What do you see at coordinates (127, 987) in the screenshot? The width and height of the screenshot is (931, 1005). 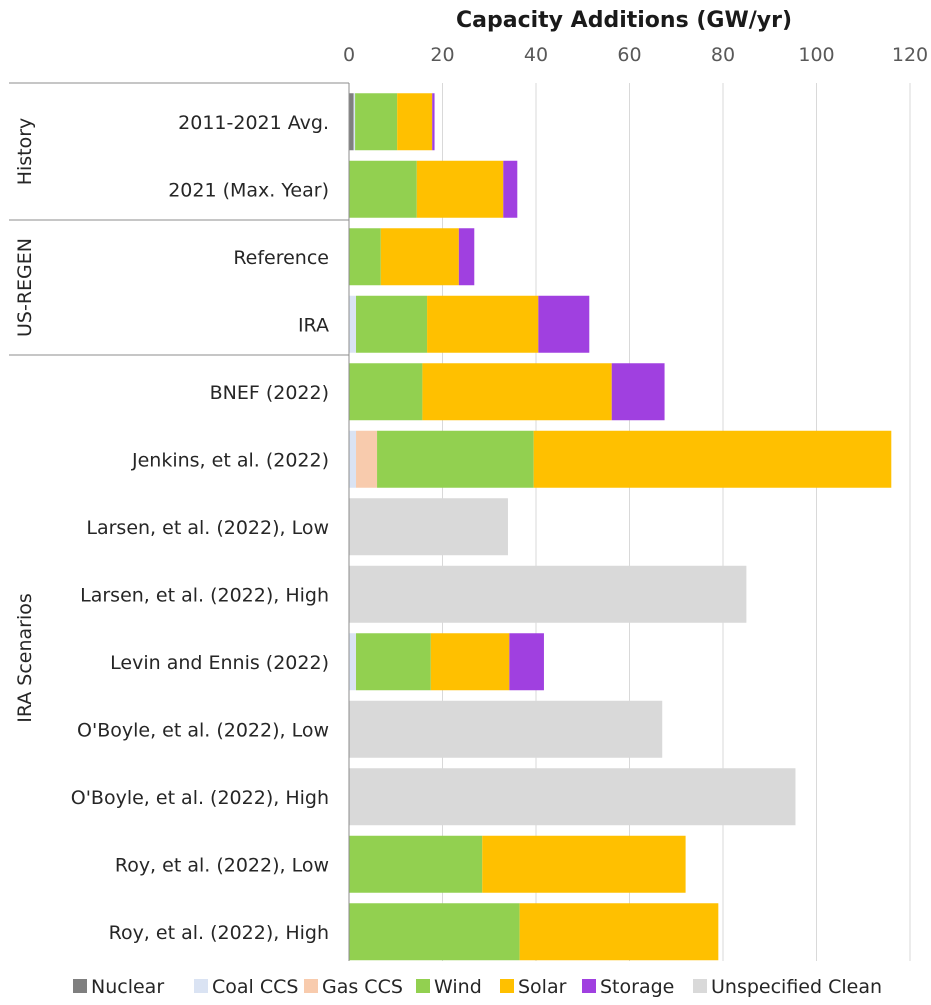 I see `legend-label: Nuclear` at bounding box center [127, 987].